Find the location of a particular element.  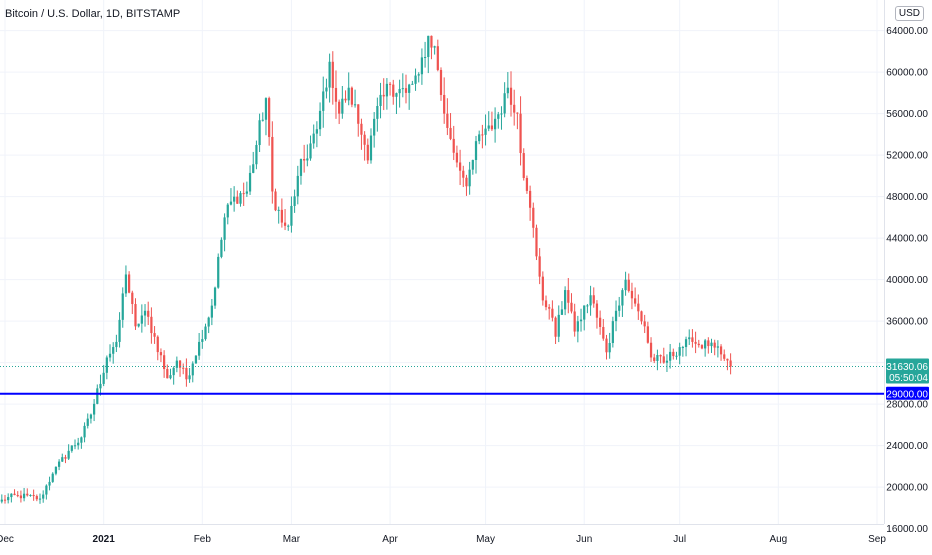

time-axis is located at coordinates (442, 537).